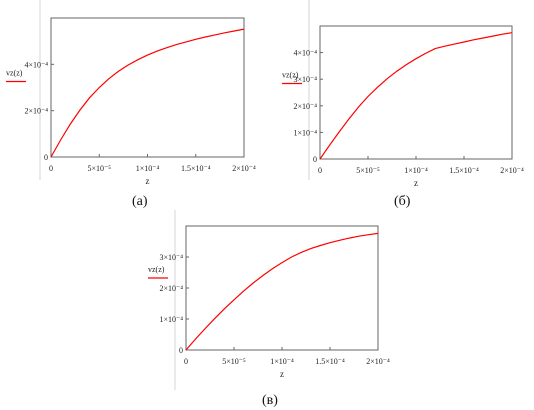 This screenshot has width=534, height=410. I want to click on panel-label-c: (в), so click(270, 400).